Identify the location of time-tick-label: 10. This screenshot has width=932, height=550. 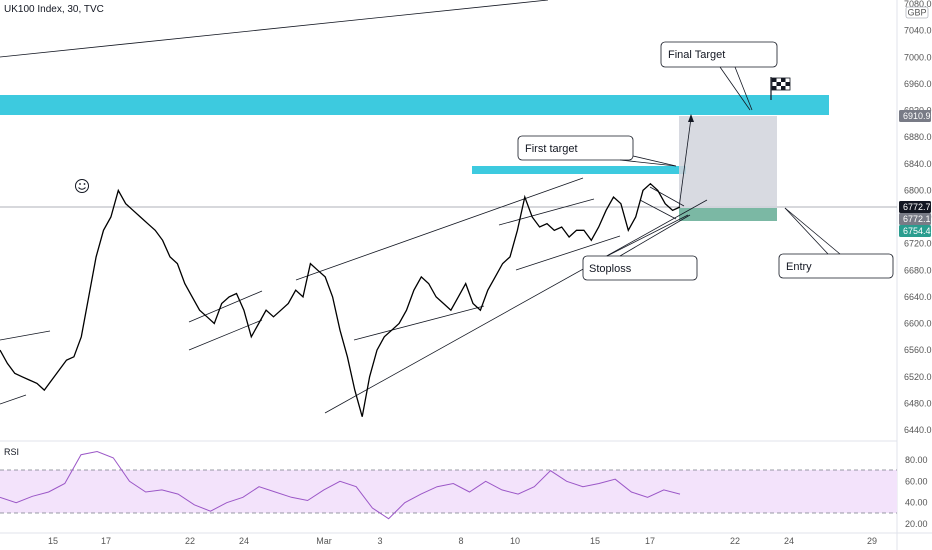
(515, 541).